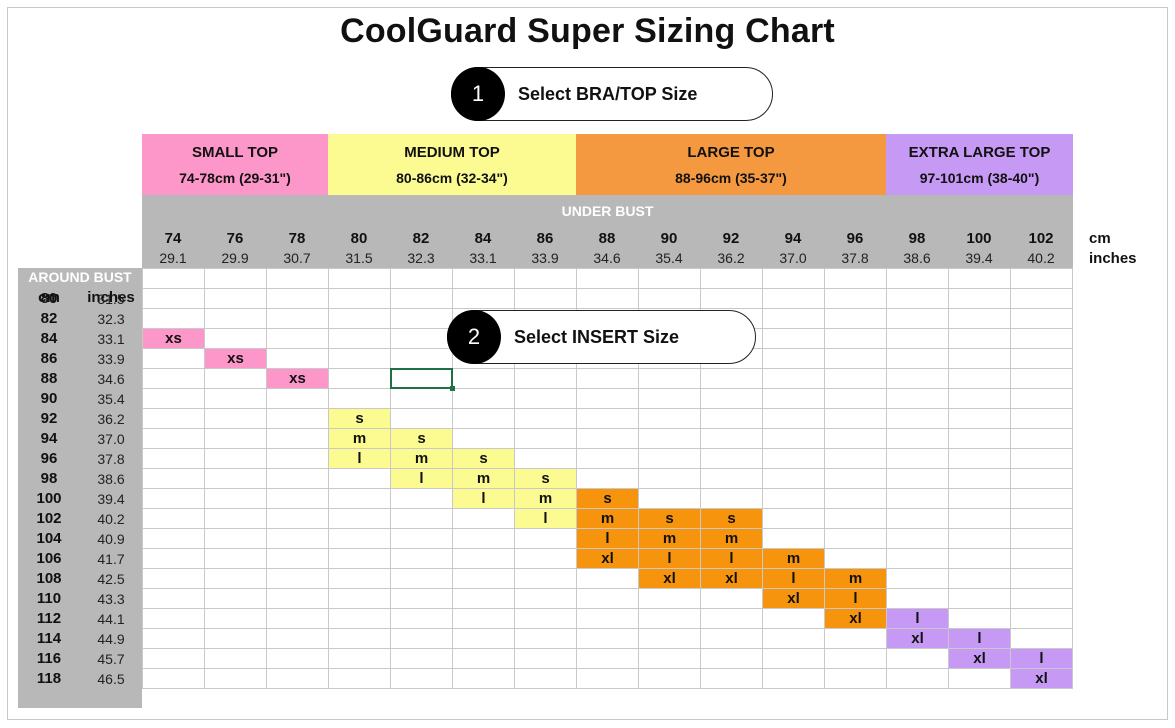  I want to click on under-bust-inches: 38.6, so click(917, 258).